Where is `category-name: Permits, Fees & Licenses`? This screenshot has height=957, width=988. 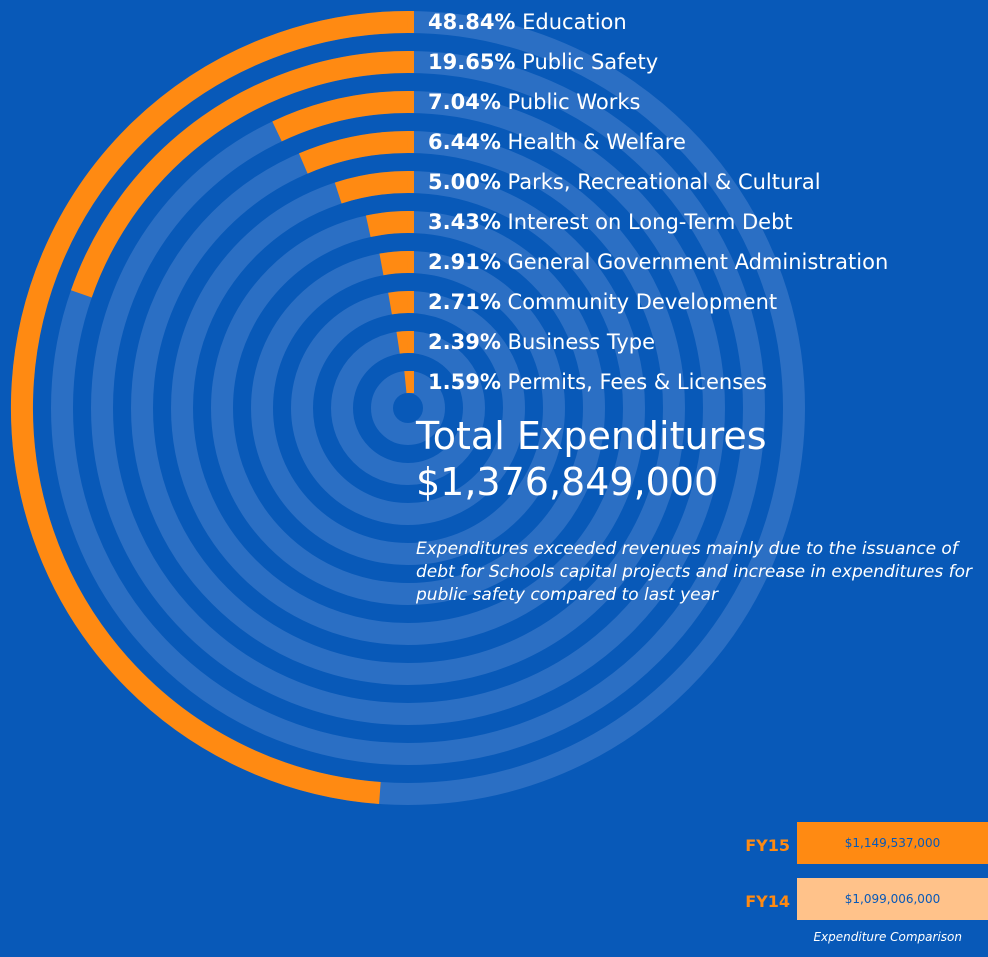
category-name: Permits, Fees & Licenses is located at coordinates (633, 382).